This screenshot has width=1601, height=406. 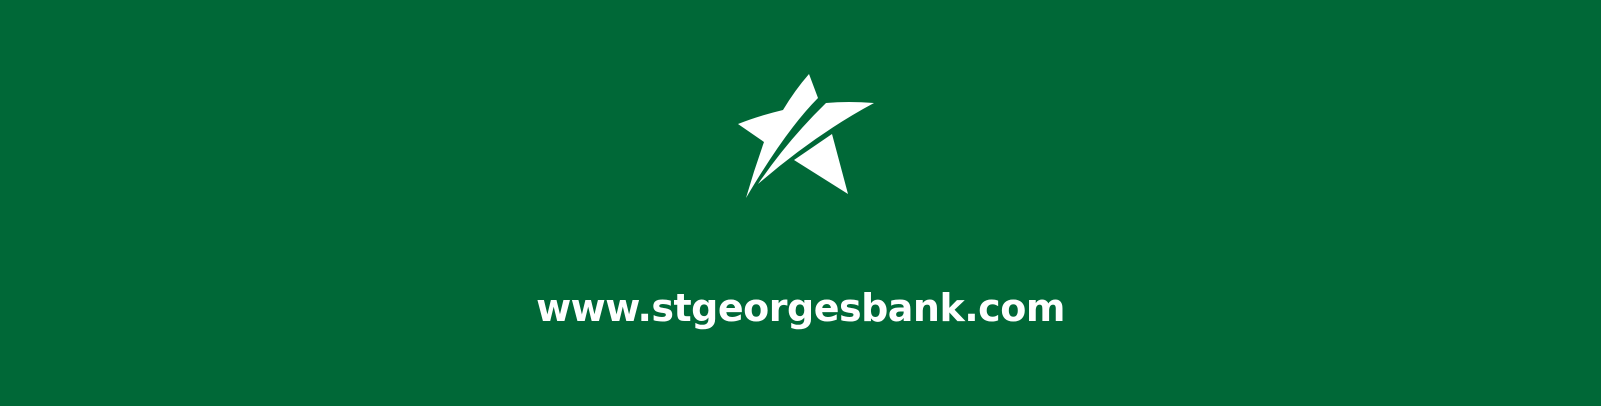 I want to click on shooting-star-icon, so click(x=806, y=136).